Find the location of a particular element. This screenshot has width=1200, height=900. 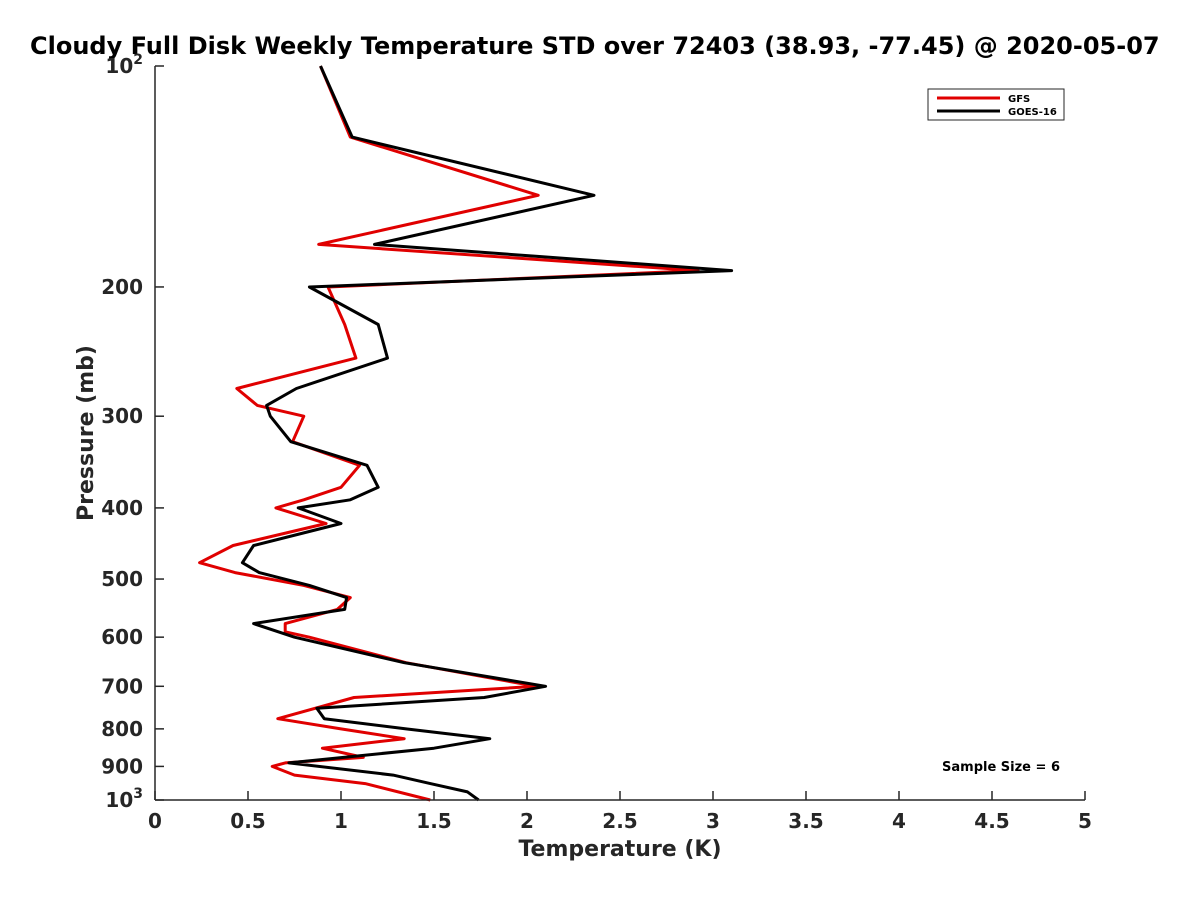

x-ticks: 0 0.5 1 1.5 2 2.5 3 3.5 4 4.5 5 is located at coordinates (620, 812).